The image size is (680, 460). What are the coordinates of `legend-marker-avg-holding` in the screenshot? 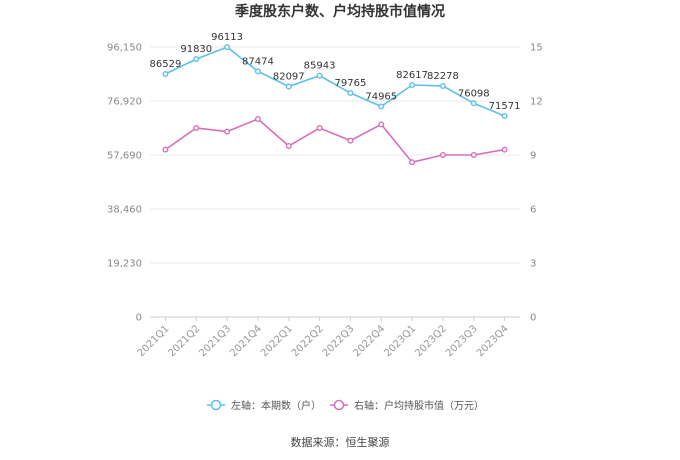 It's located at (339, 405).